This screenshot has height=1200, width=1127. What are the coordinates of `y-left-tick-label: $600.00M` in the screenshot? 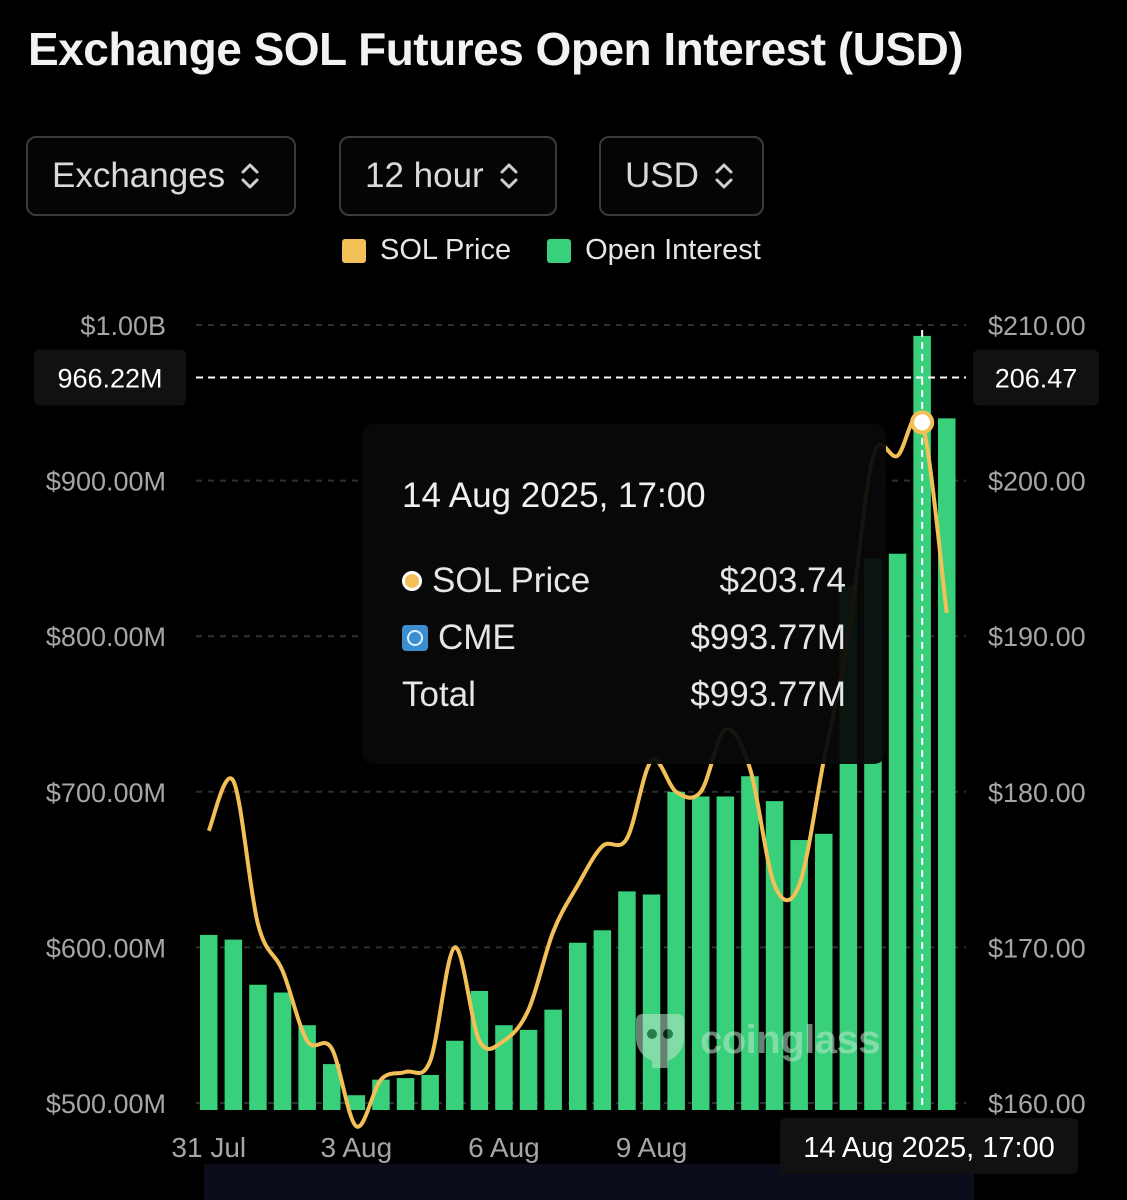 It's located at (106, 948).